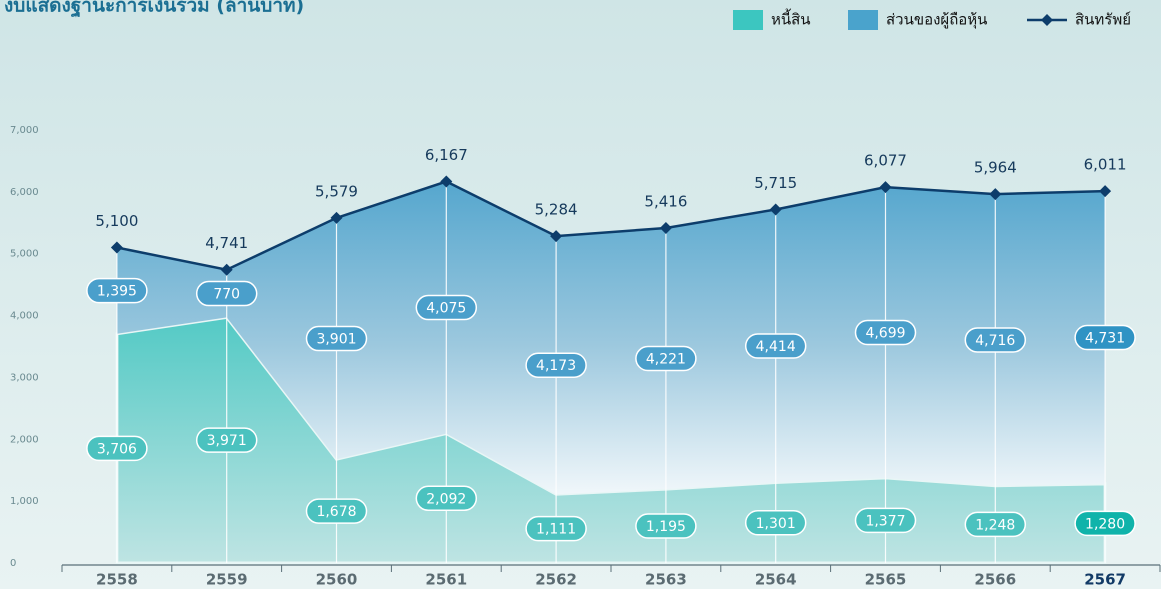  I want to click on value-pill: 1,280, so click(1105, 523).